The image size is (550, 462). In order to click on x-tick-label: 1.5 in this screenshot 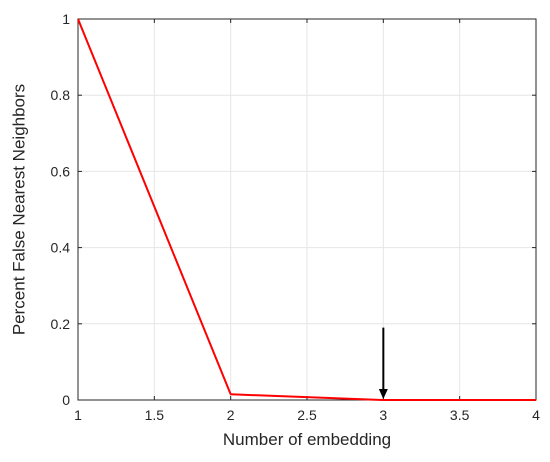, I will do `click(155, 415)`.